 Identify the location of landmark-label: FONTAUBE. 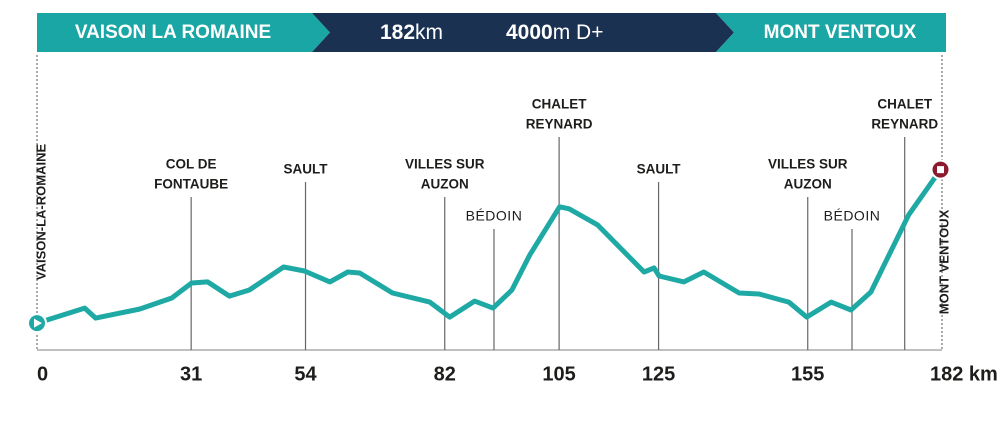
(191, 184).